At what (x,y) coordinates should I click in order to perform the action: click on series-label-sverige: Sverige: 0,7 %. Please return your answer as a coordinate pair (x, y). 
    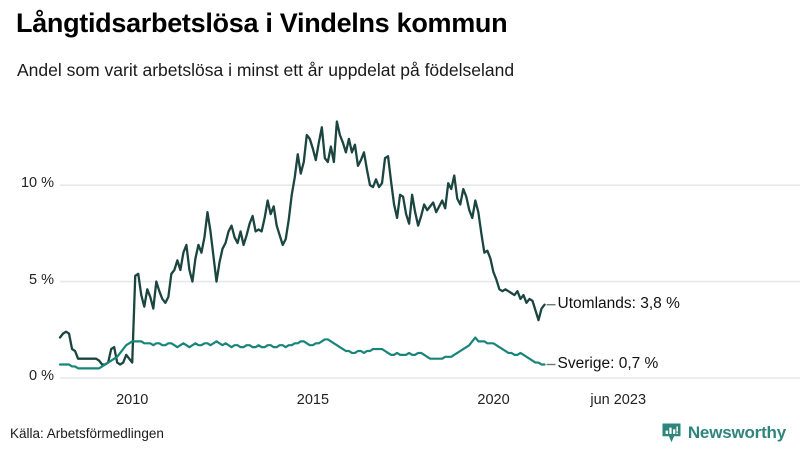
    Looking at the image, I should click on (608, 363).